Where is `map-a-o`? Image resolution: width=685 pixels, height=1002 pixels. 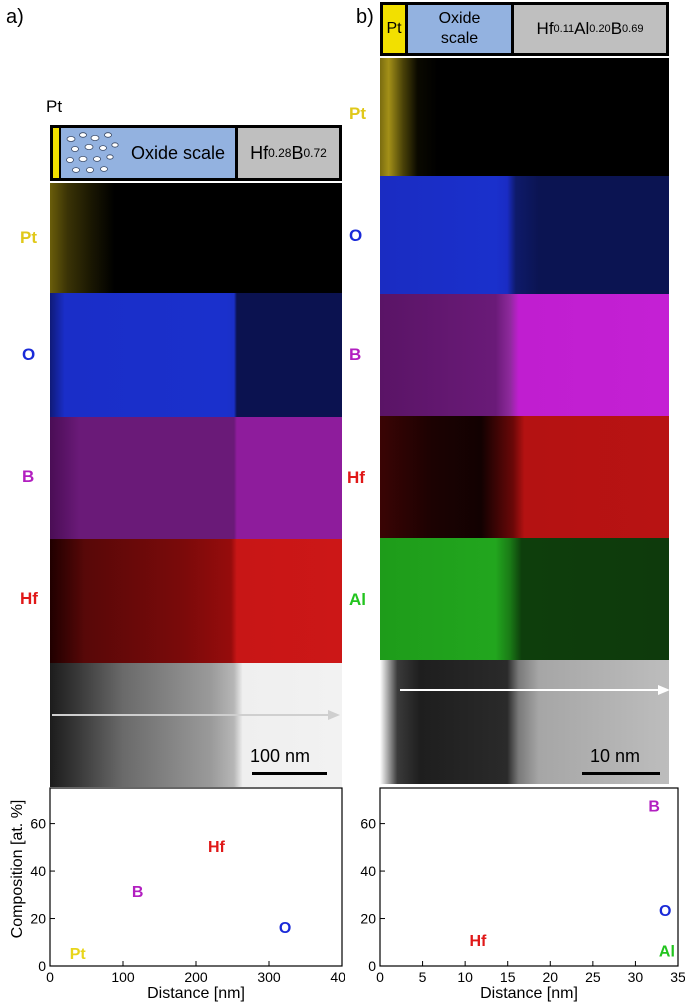 map-a-o is located at coordinates (196, 355).